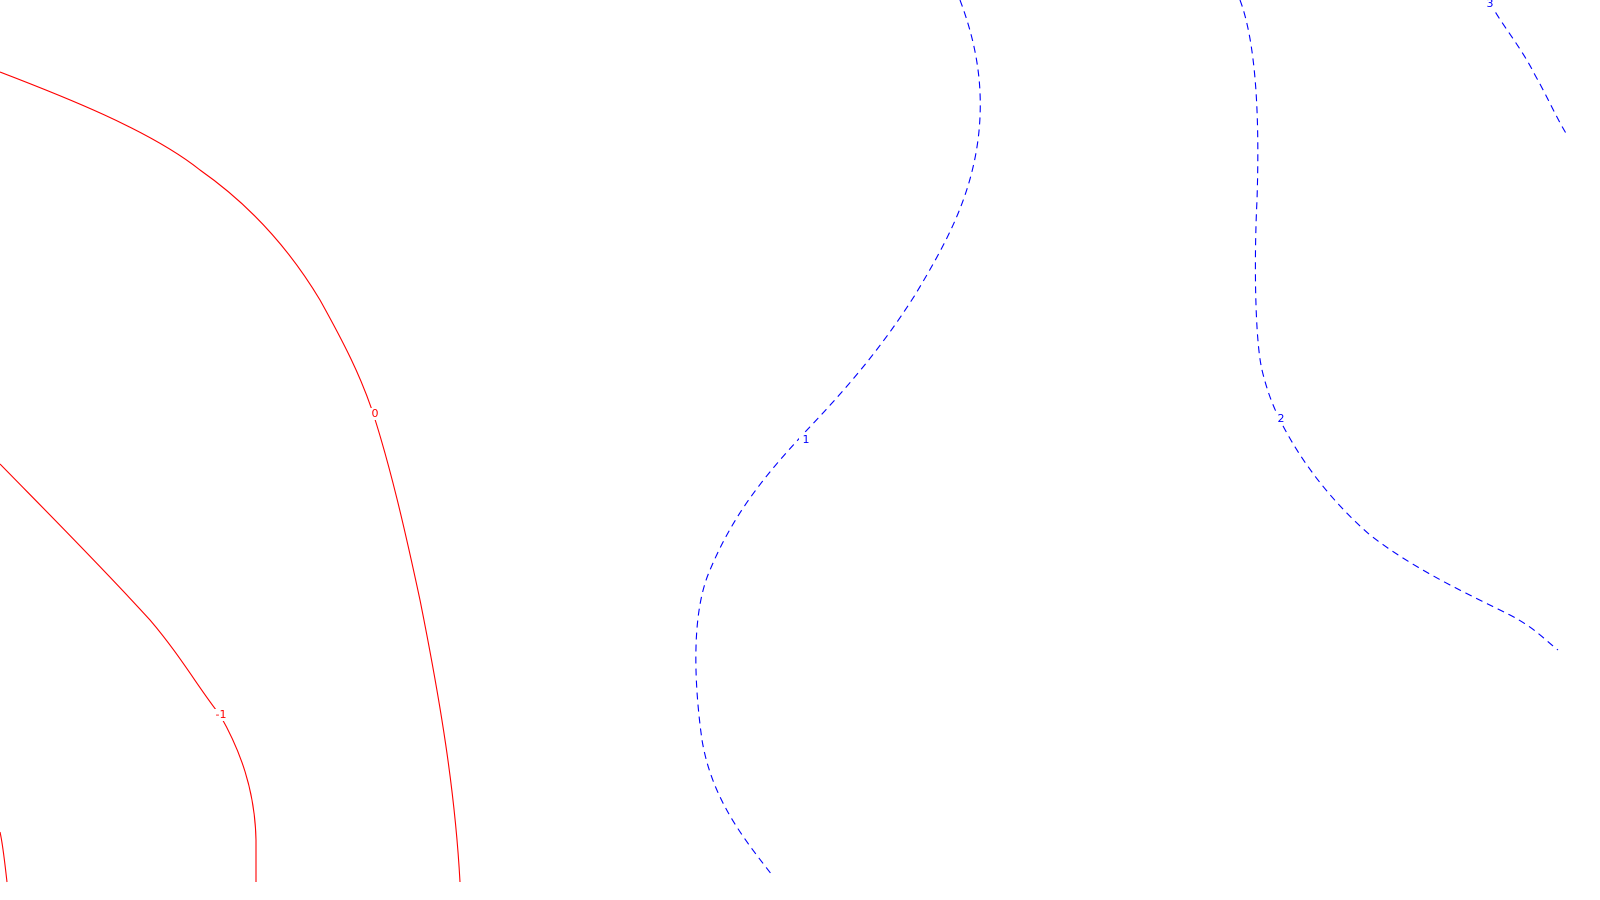  I want to click on contour-label-level-neg1: -1, so click(221, 714).